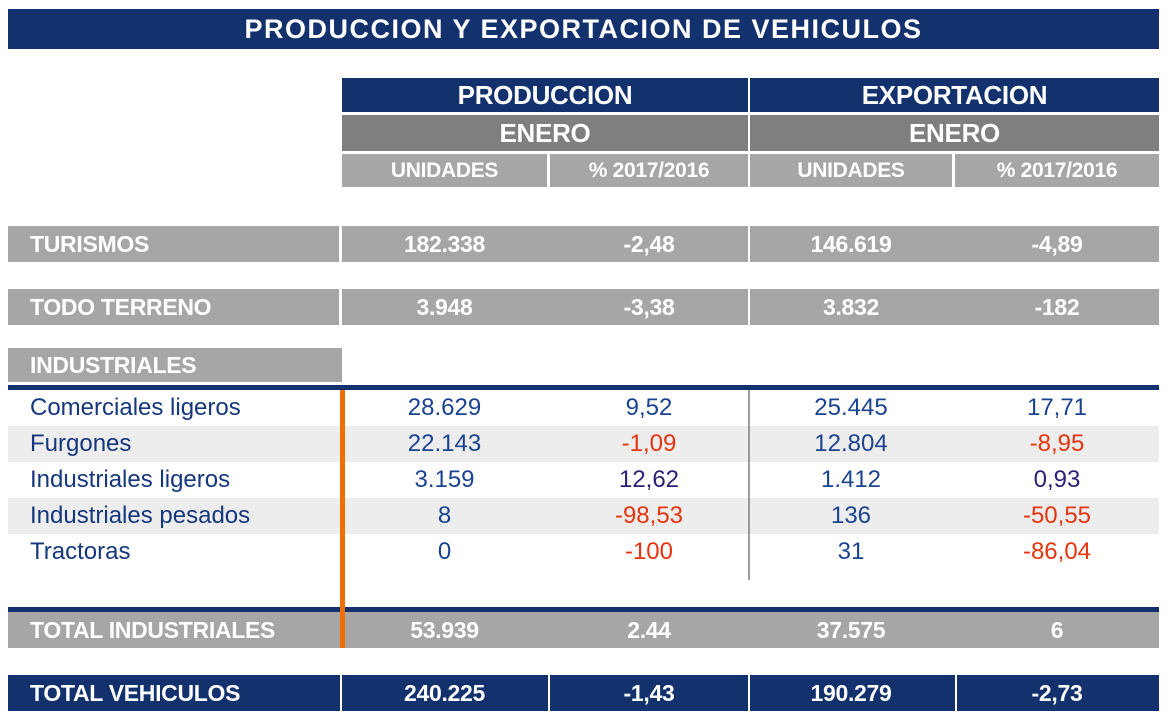 This screenshot has width=1167, height=726. I want to click on industriales-ligeros-exportacion-unidades: 1.412, so click(851, 479).